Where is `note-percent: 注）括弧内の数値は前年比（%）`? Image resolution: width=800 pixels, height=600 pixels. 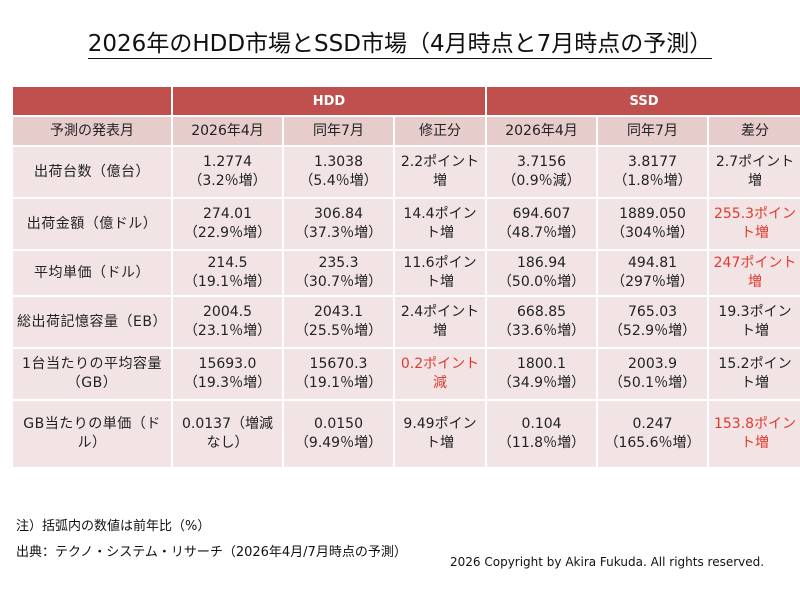 note-percent: 注）括弧内の数値は前年比（%） is located at coordinates (113, 526).